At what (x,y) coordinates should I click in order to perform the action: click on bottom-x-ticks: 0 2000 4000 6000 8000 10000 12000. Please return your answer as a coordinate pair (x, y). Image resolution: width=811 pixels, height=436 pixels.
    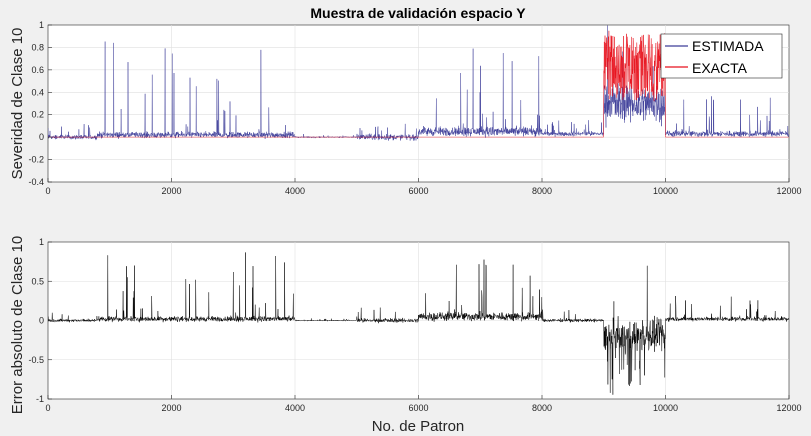
    Looking at the image, I should click on (423, 404).